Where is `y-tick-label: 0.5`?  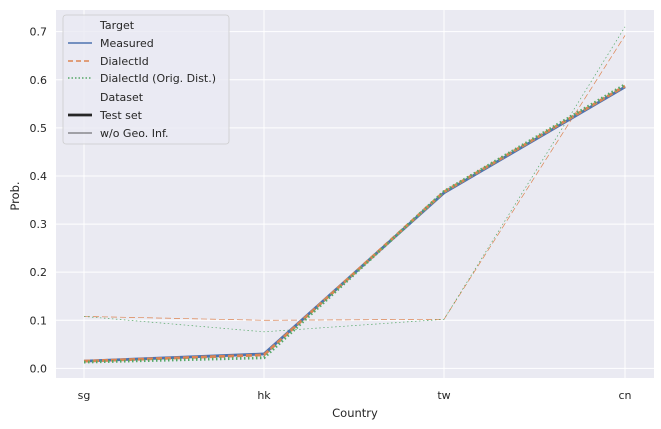 y-tick-label: 0.5 is located at coordinates (39, 128).